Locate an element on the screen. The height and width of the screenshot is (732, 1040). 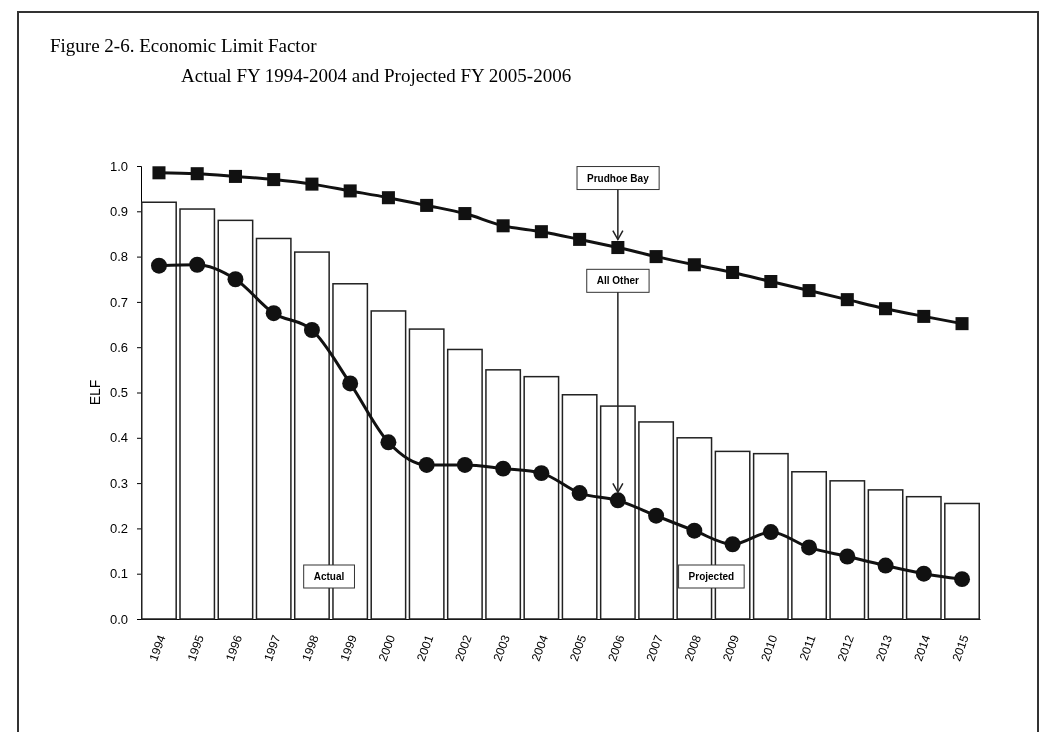
y-tick-label: 0.8 is located at coordinates (118, 257).